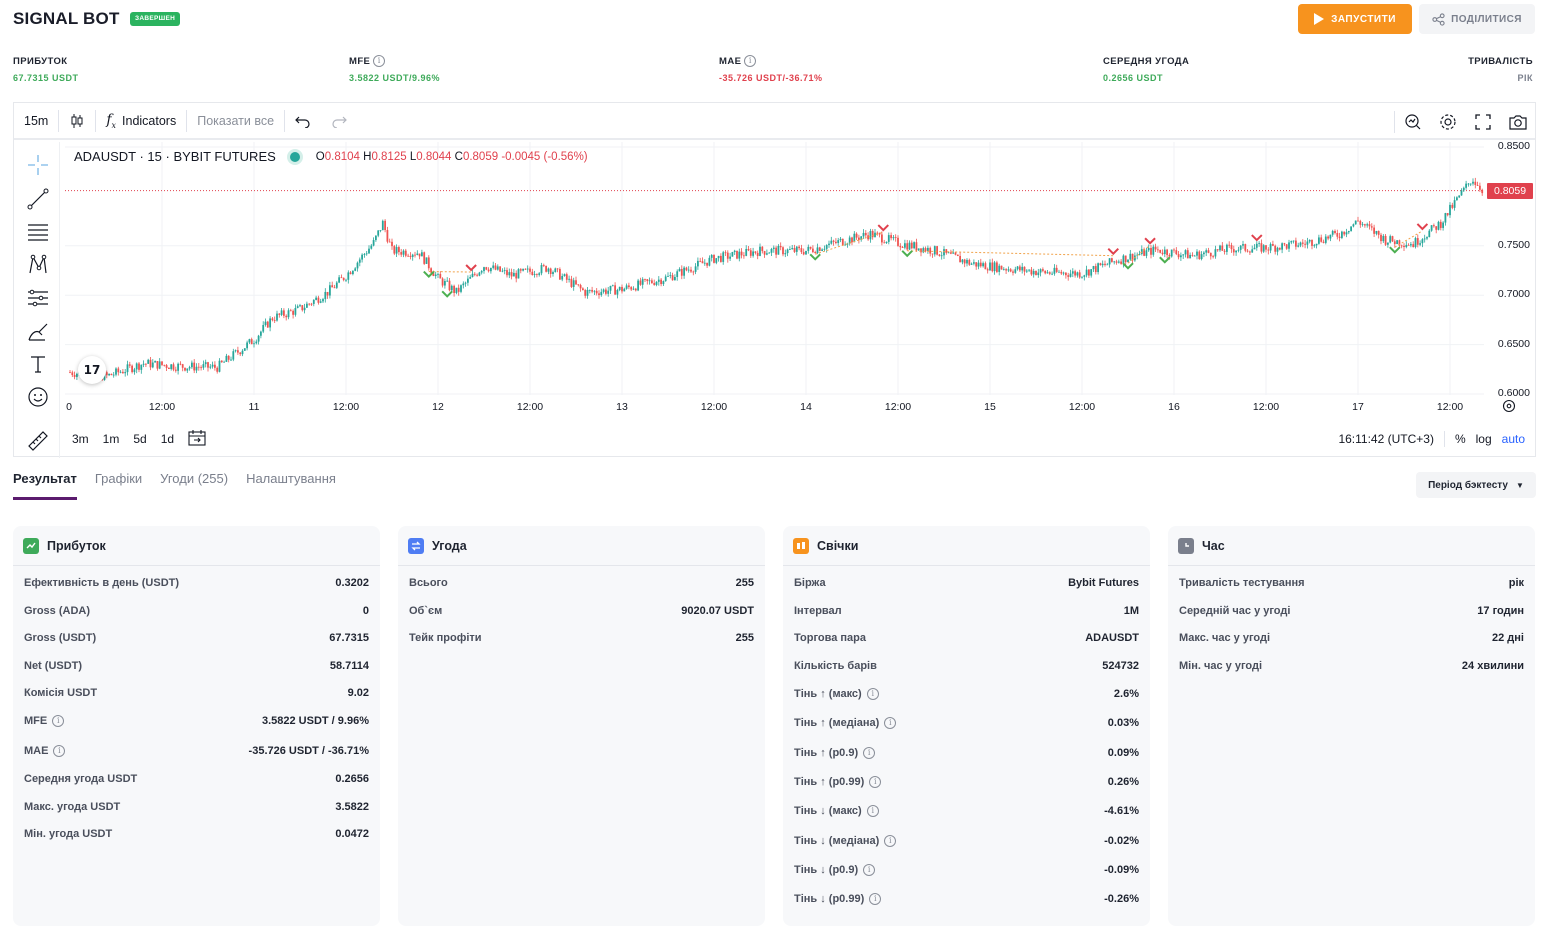  What do you see at coordinates (38, 298) in the screenshot?
I see `projection-tool` at bounding box center [38, 298].